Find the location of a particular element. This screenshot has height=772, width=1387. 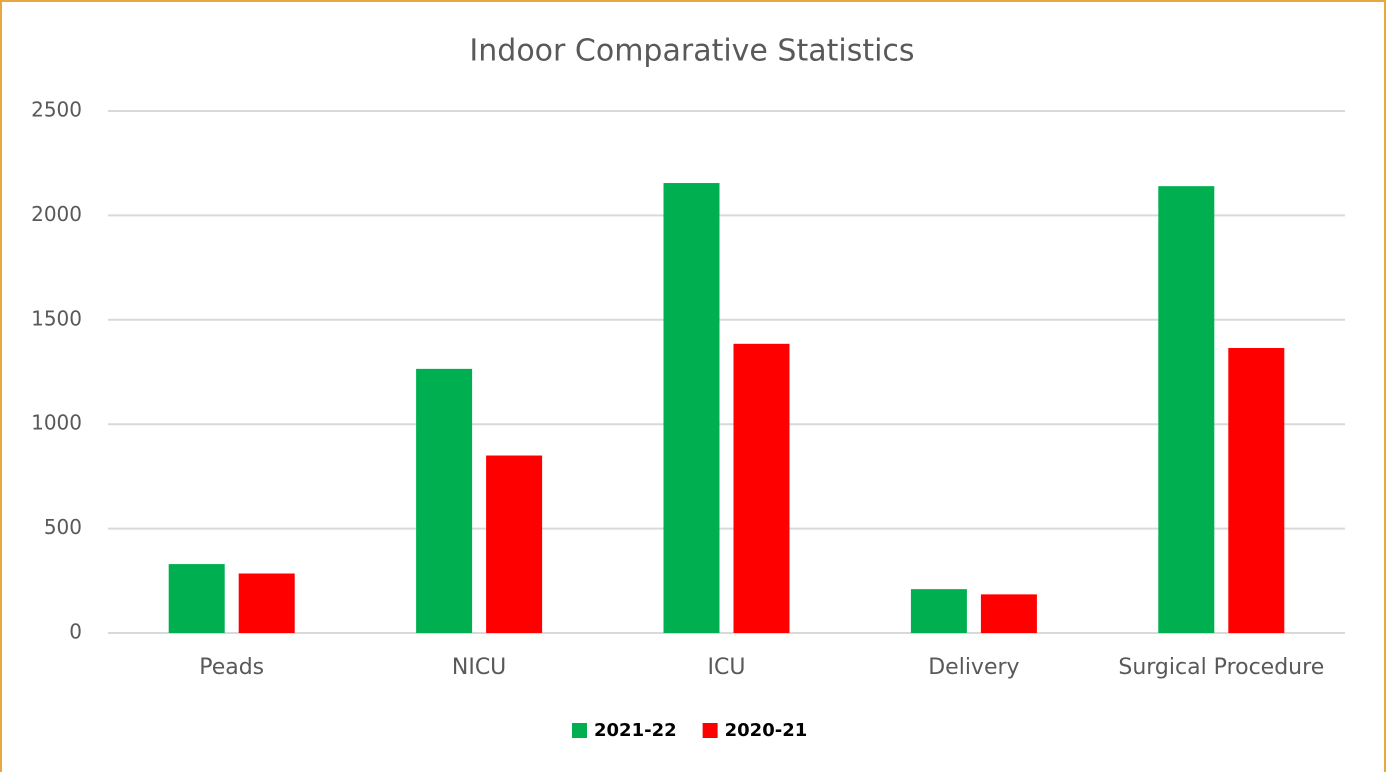

y-tick-label: 1000 is located at coordinates (56, 423).